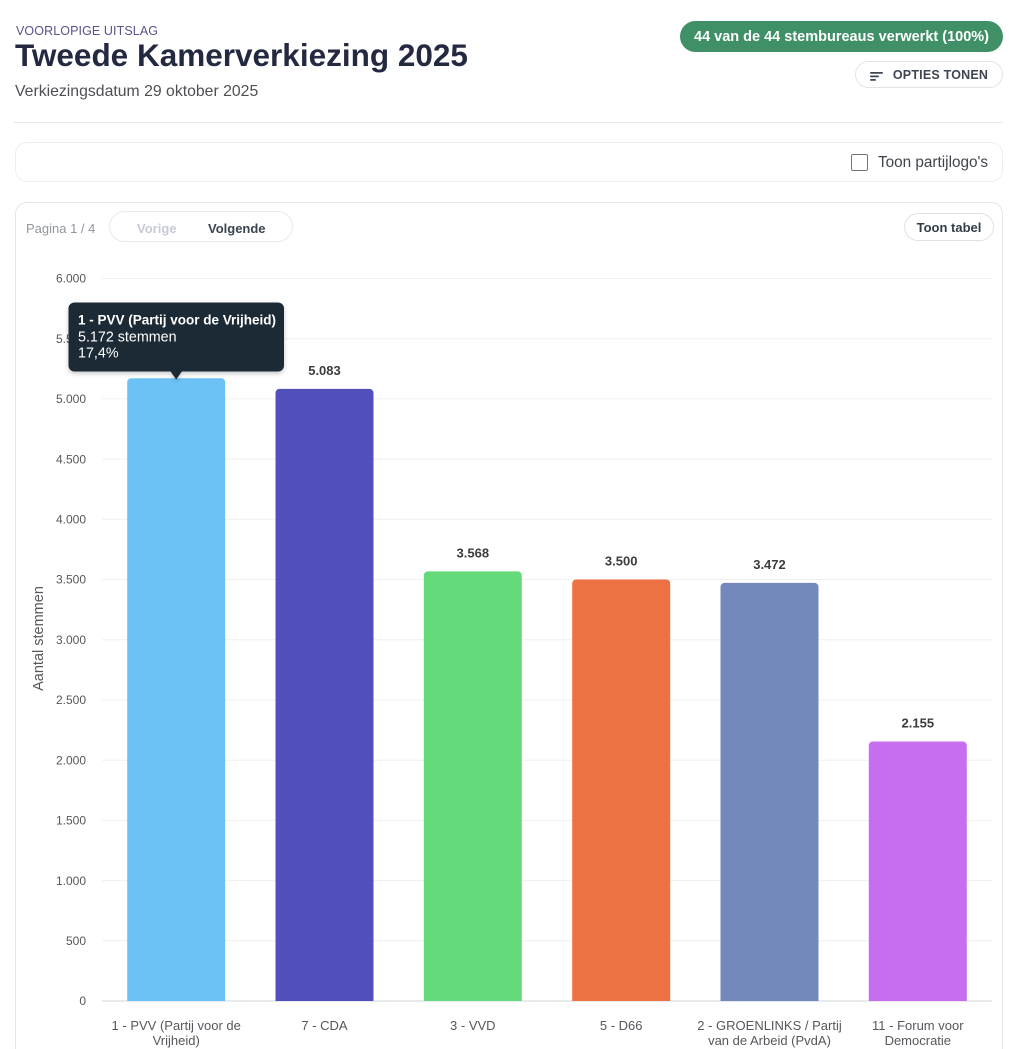 Image resolution: width=1018 pixels, height=1049 pixels. I want to click on svg-text: 0, so click(82, 1001).